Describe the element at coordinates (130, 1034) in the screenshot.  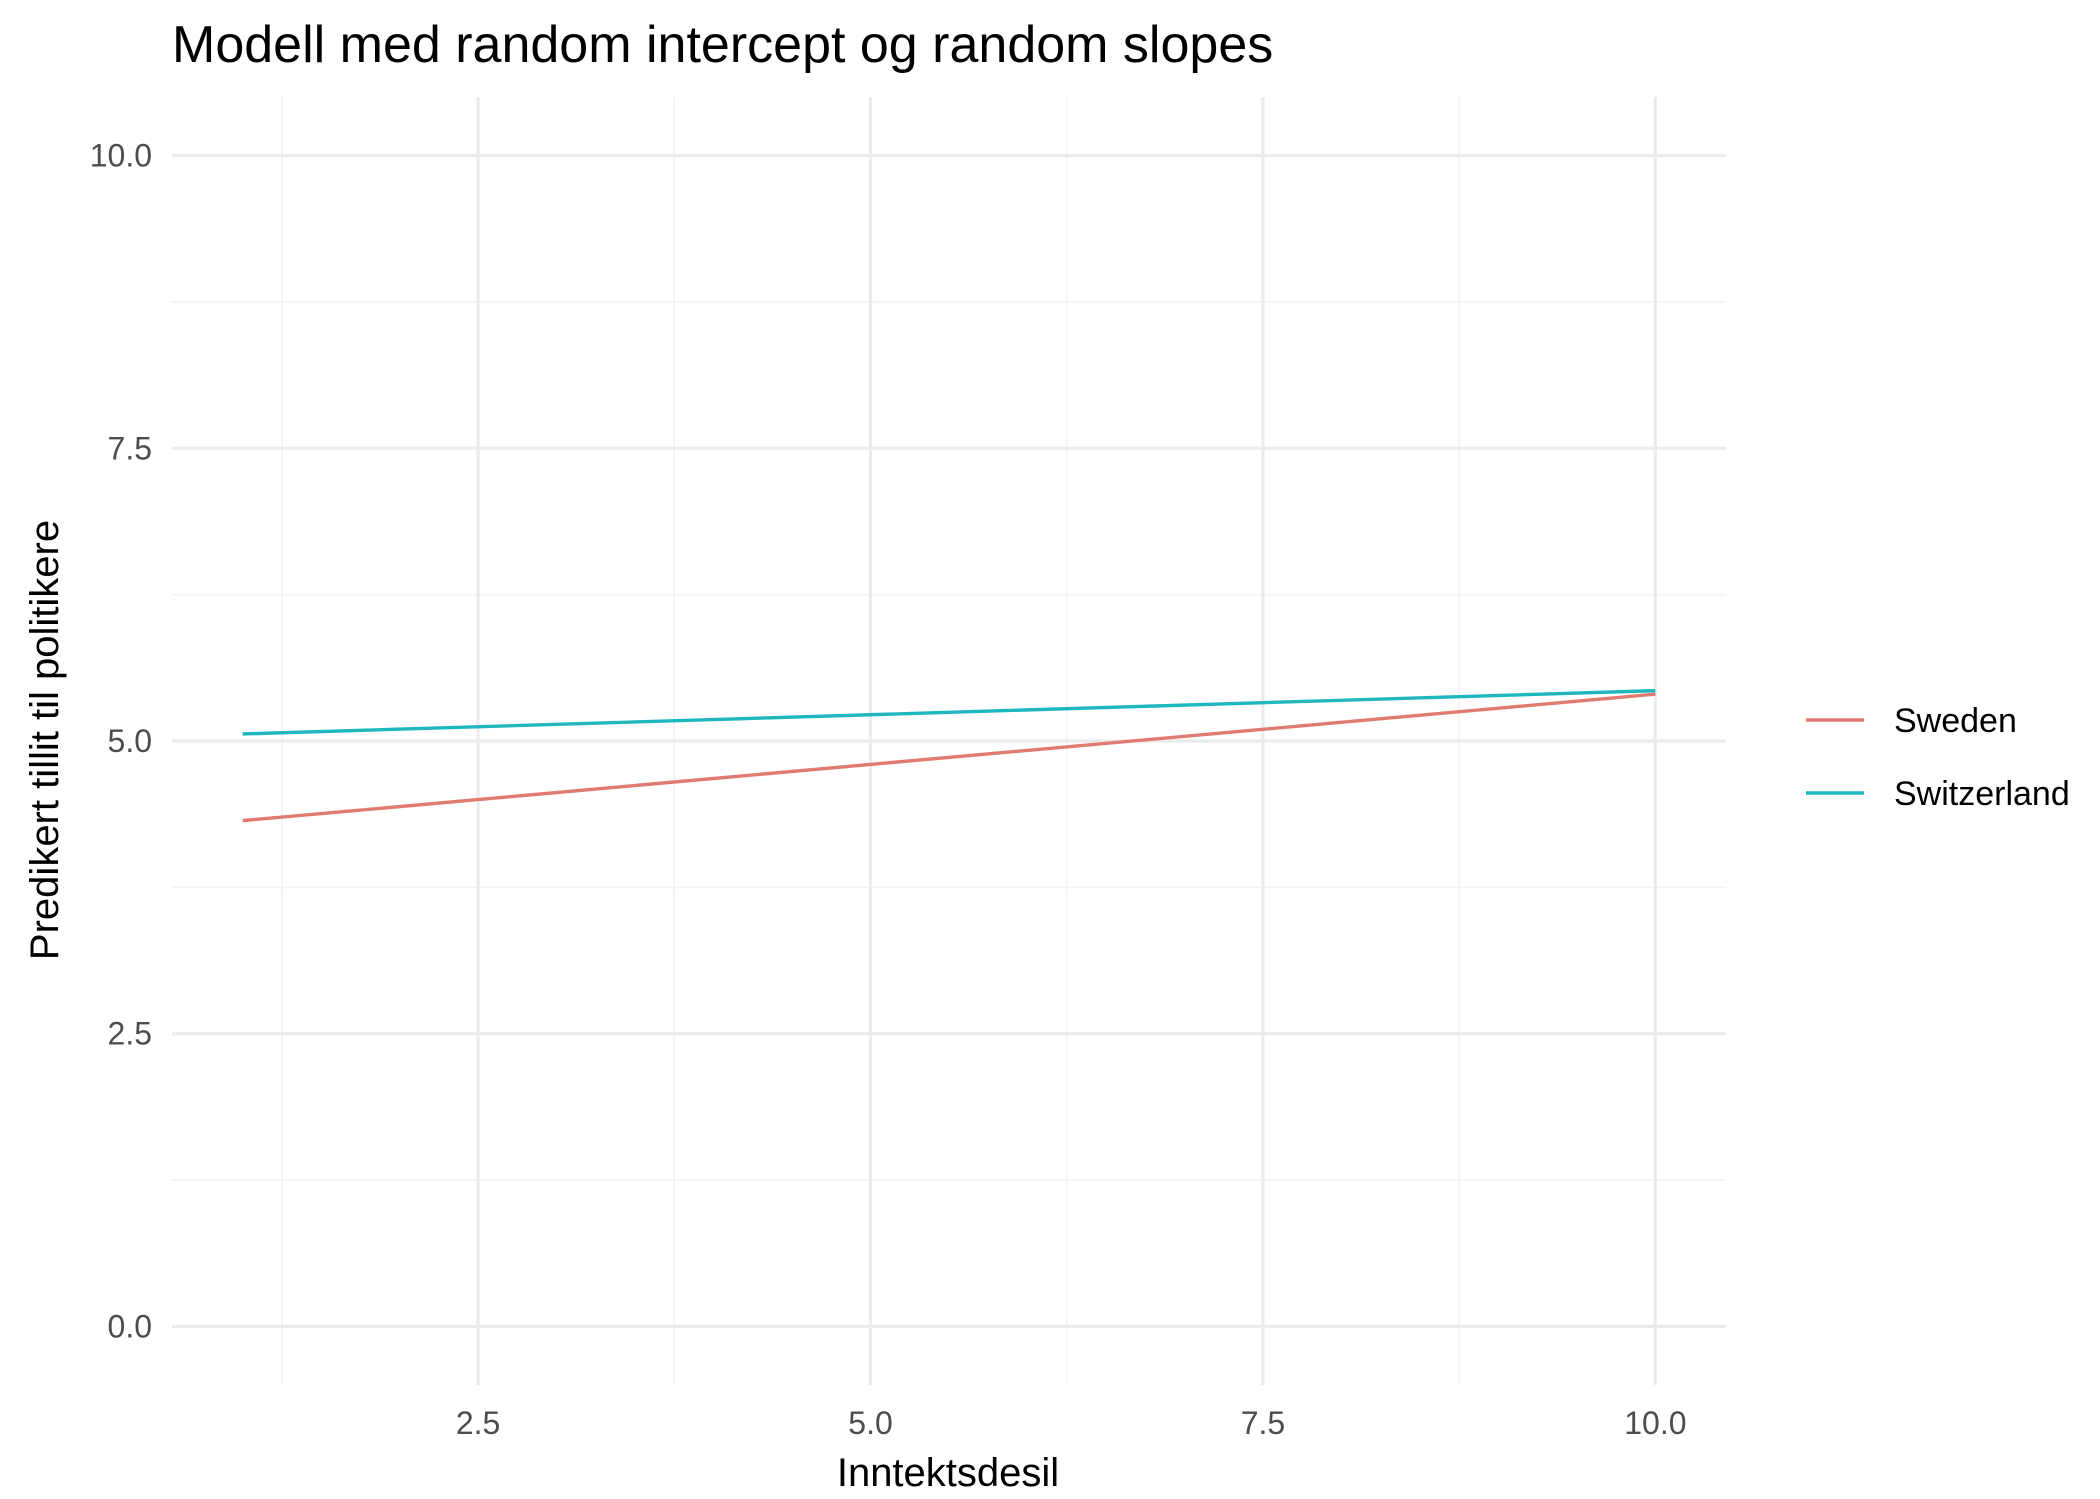
I see `y-tick-label: 2.5` at that location.